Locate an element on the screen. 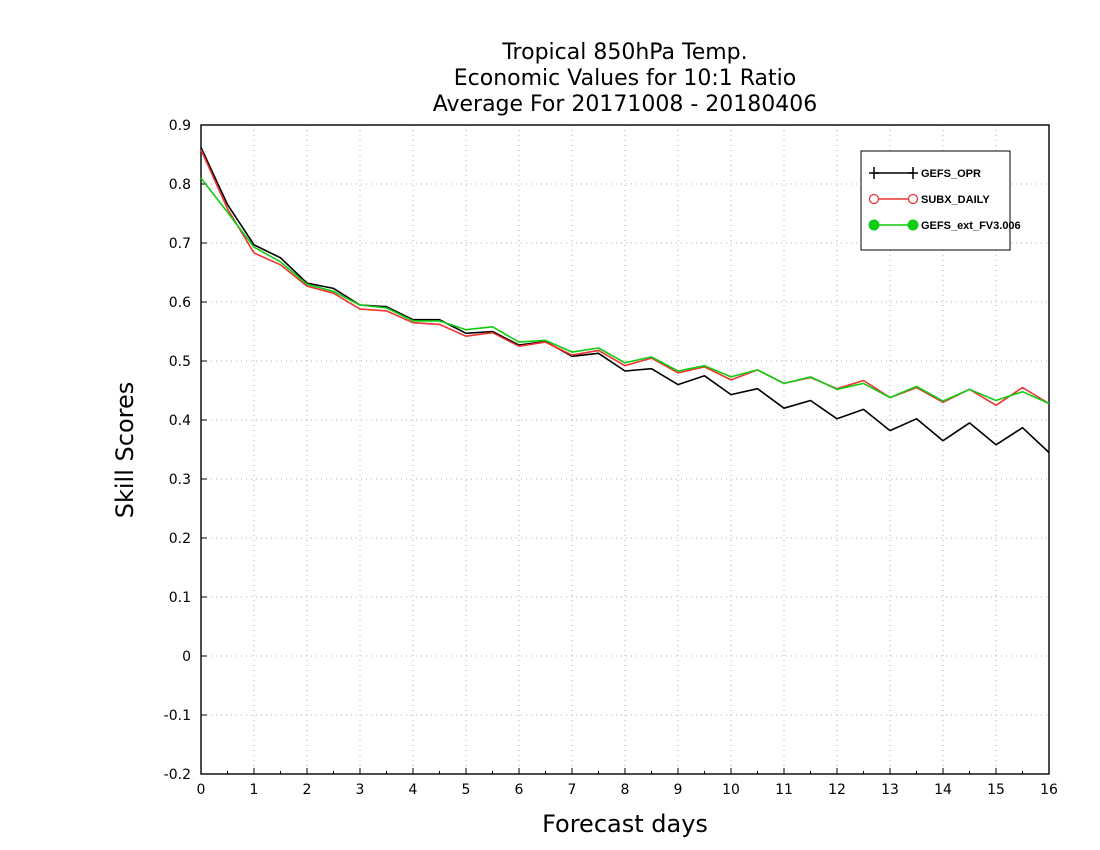 This screenshot has height=850, width=1100. y-tick-label: -0.1 is located at coordinates (177, 716).